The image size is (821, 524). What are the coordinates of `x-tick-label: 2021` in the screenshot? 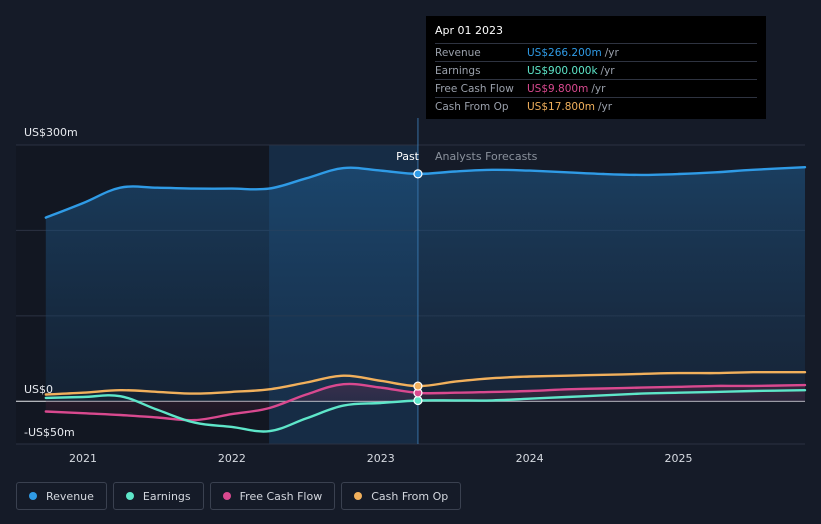 It's located at (83, 458).